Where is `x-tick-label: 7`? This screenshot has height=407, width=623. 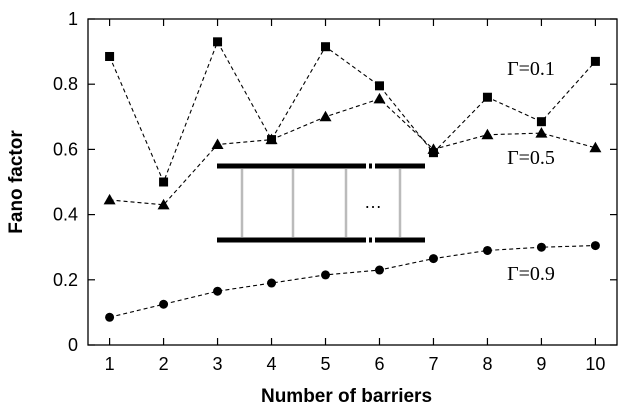
x-tick-label: 7 is located at coordinates (433, 364).